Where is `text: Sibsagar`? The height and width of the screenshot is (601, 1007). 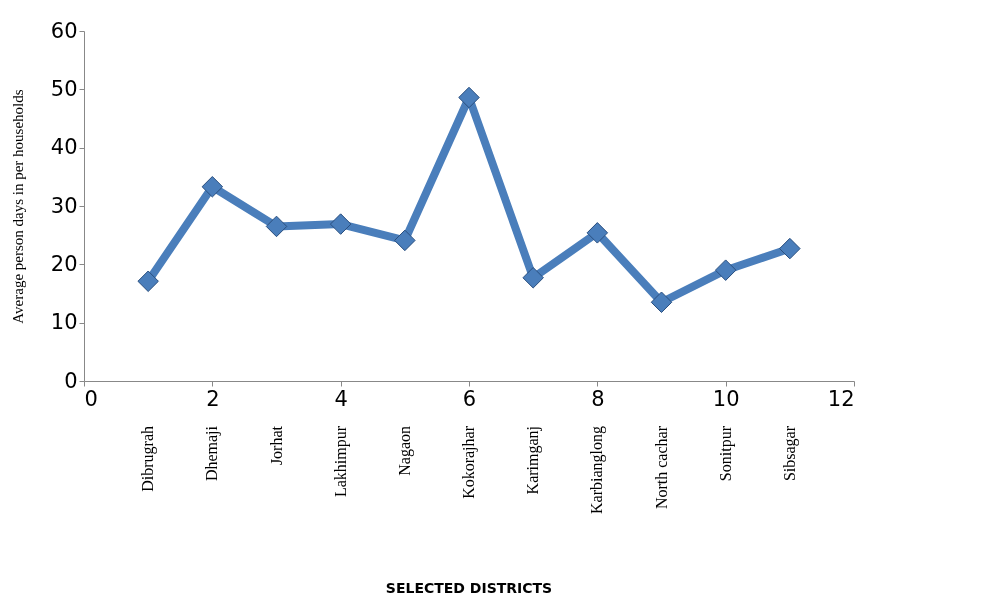 text: Sibsagar is located at coordinates (789, 453).